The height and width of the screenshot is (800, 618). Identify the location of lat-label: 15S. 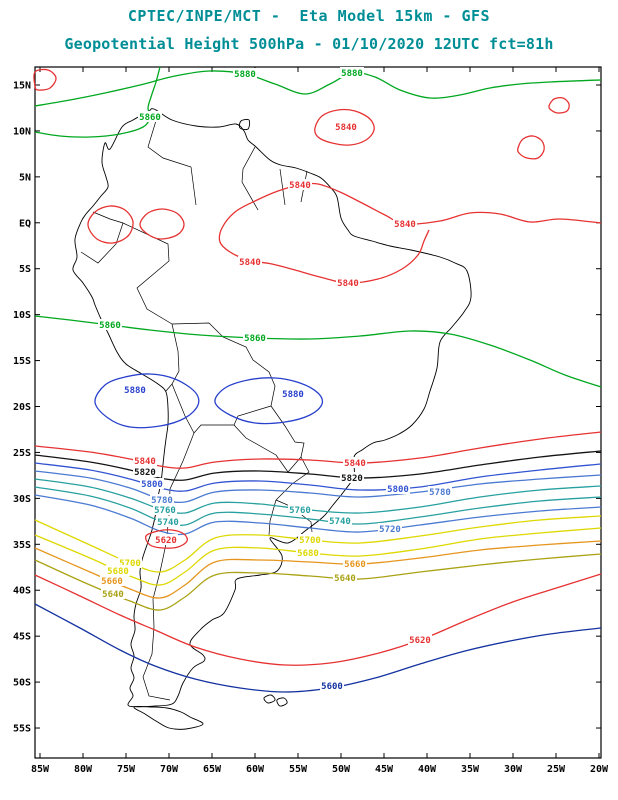
(22, 361).